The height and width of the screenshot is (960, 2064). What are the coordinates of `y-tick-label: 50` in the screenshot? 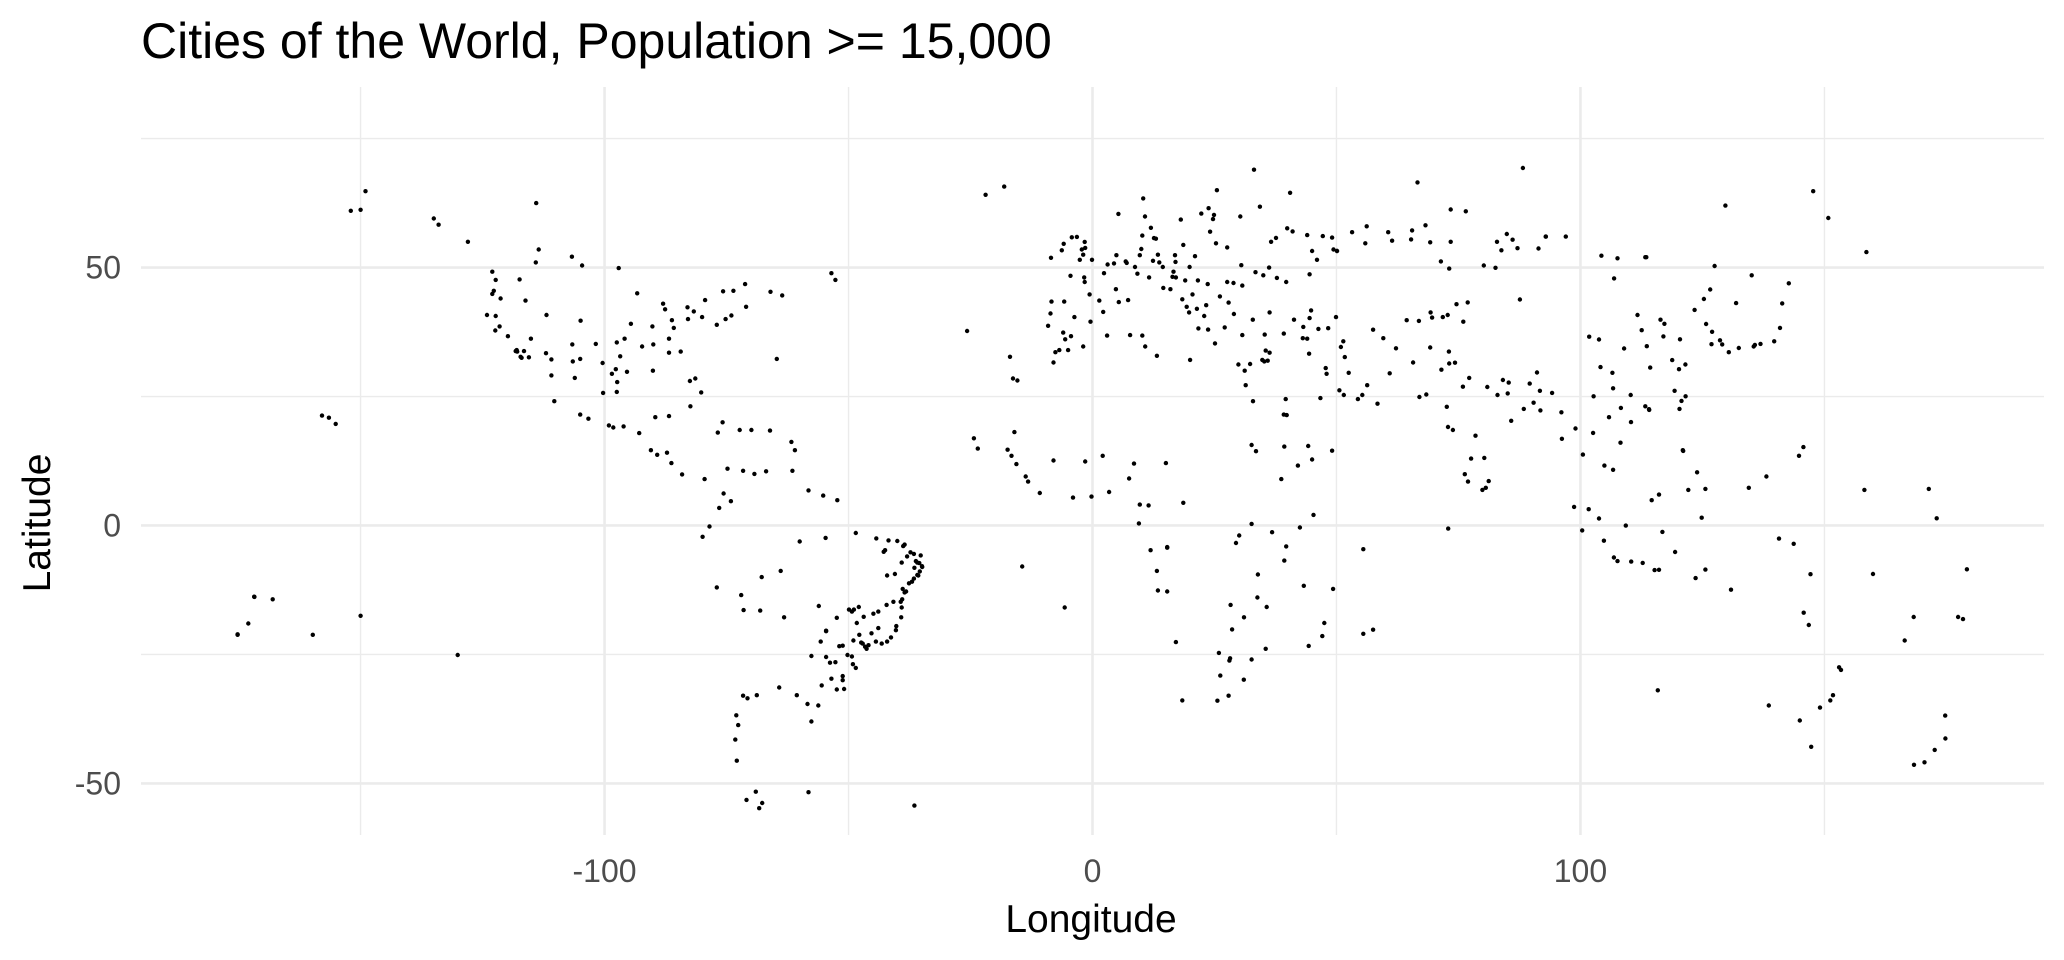 It's located at (103, 268).